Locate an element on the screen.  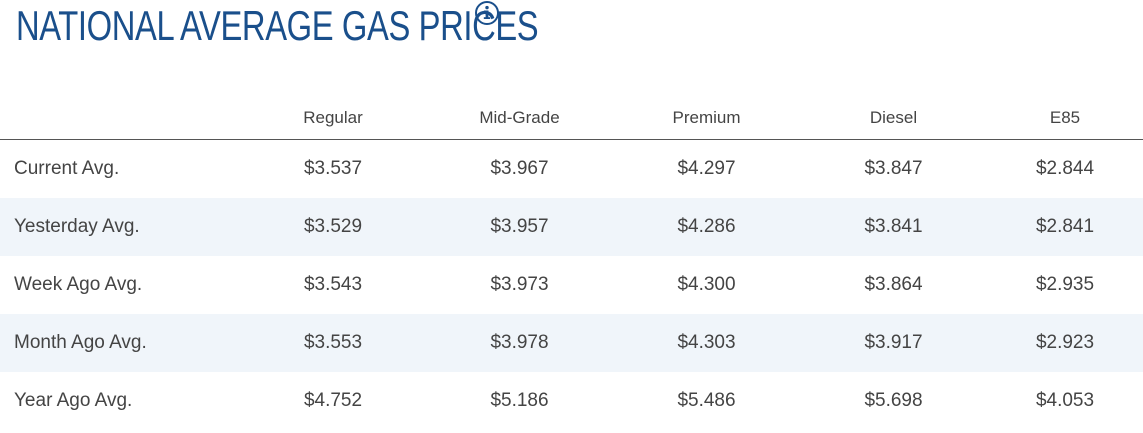
price-cell: $2.844 is located at coordinates (1065, 168).